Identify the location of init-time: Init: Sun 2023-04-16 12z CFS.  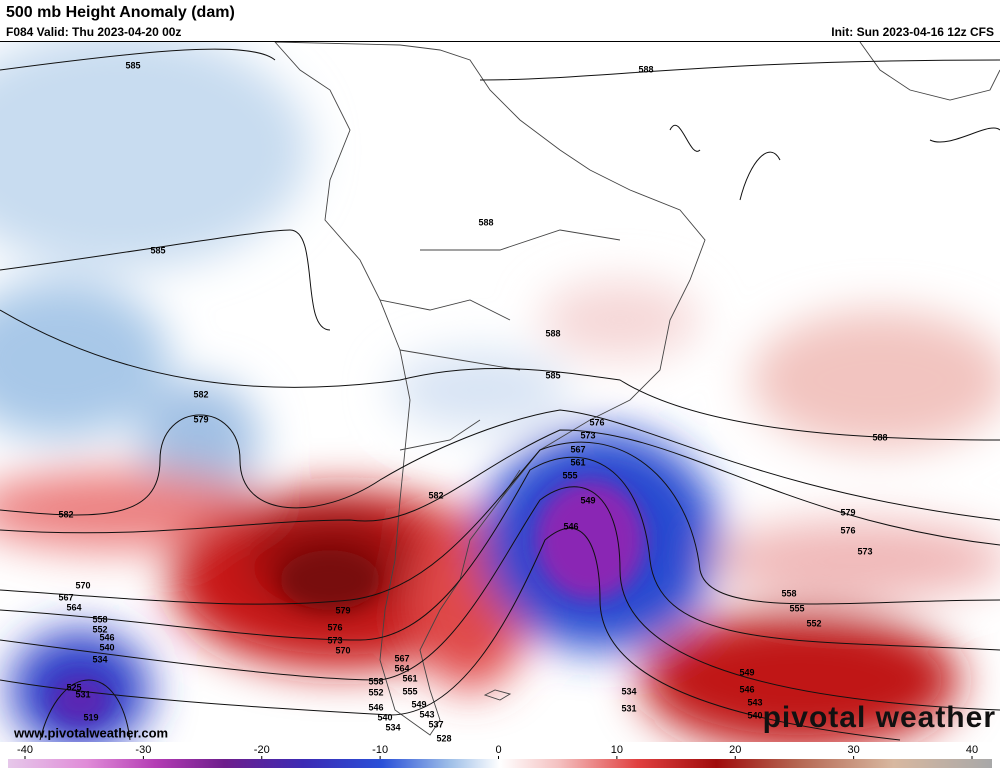
(912, 32).